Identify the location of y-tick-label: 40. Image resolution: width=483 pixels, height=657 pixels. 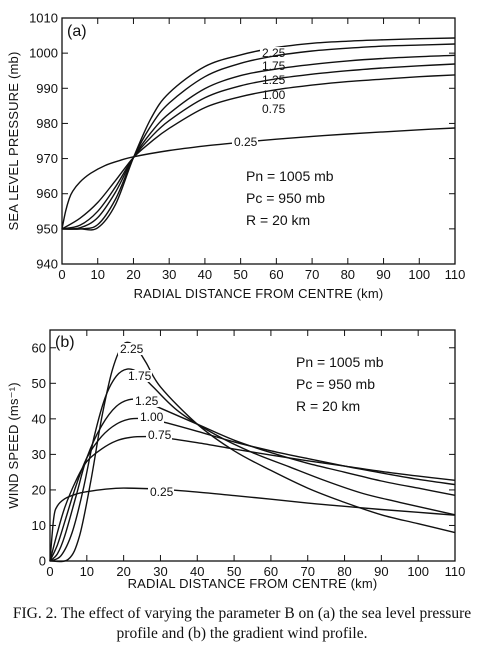
(39, 418).